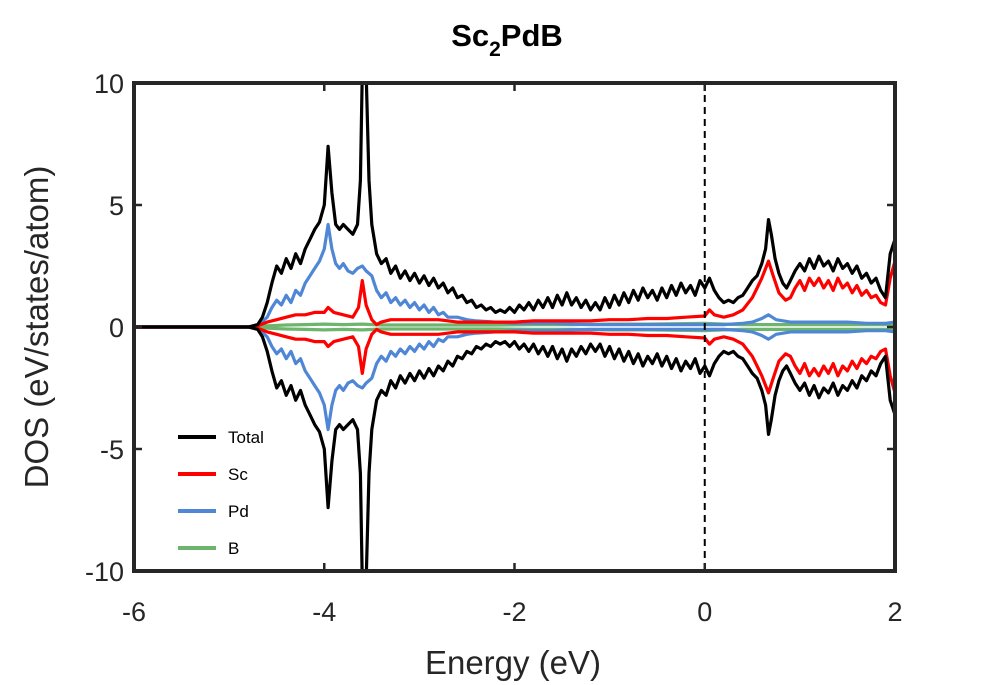 This screenshot has height=685, width=989. What do you see at coordinates (495, 49) in the screenshot?
I see `chart-title-subscript: 2` at bounding box center [495, 49].